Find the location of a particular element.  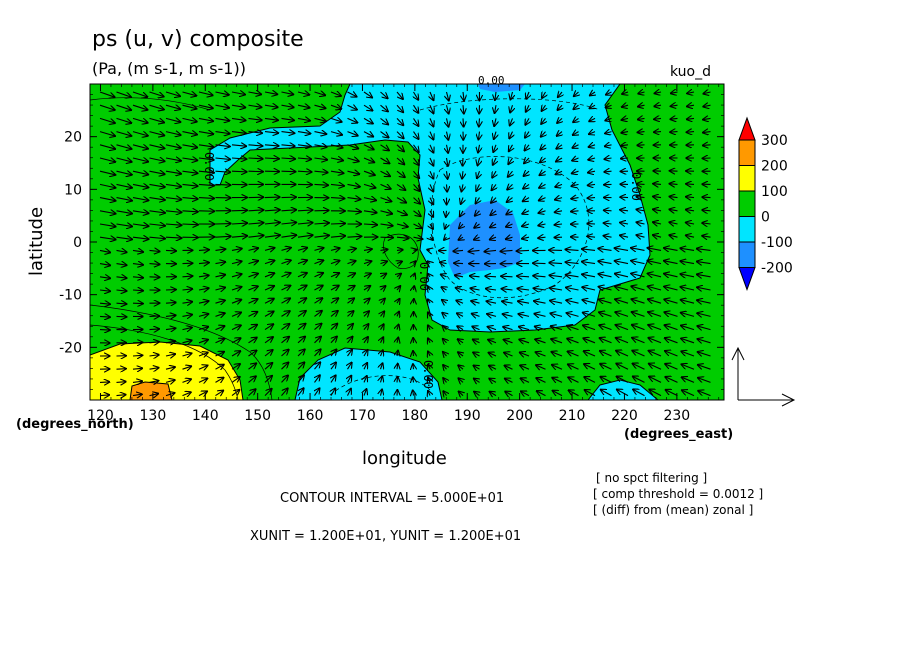

y-tick-label: 10 is located at coordinates (73, 190).